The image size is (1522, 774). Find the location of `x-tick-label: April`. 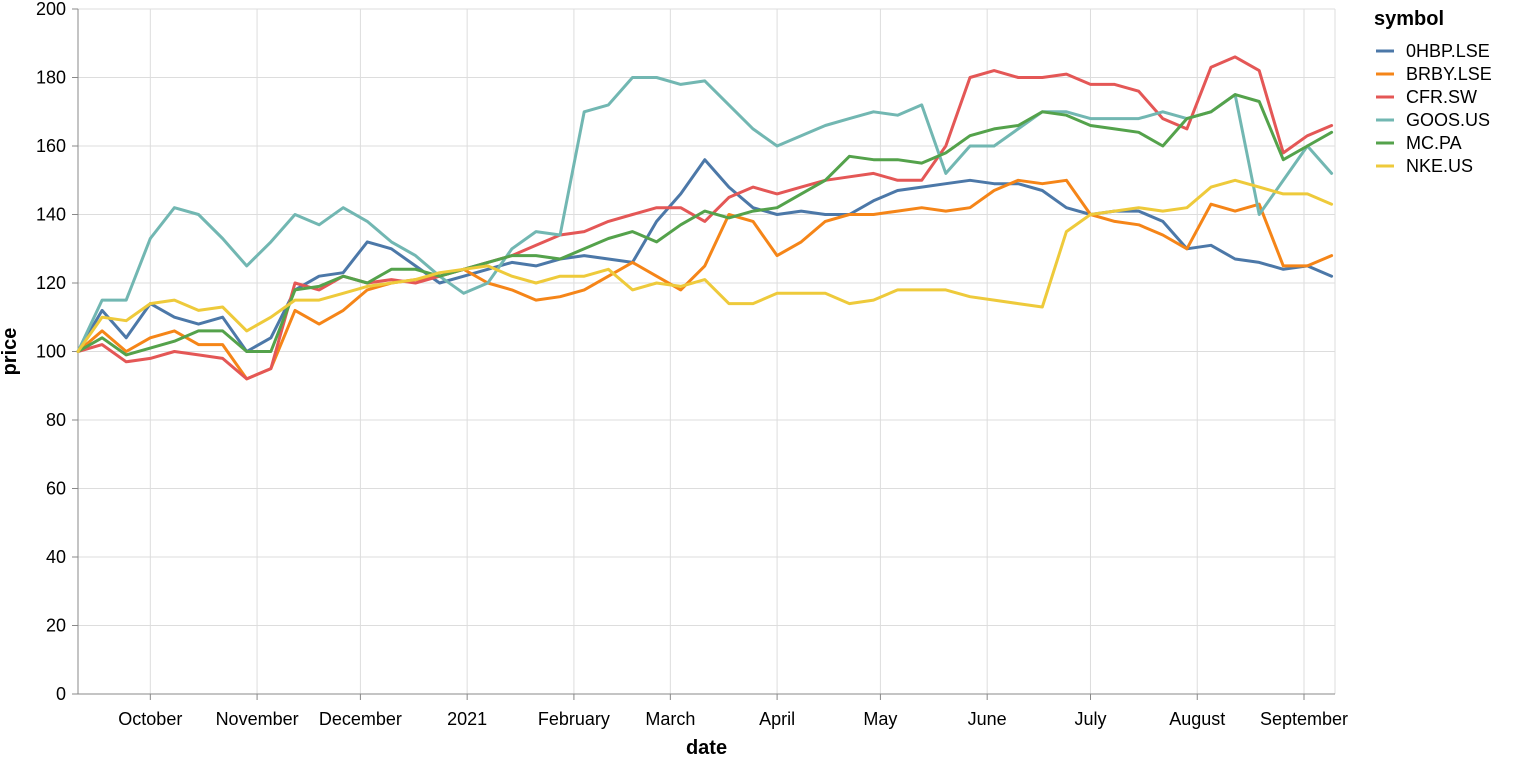

x-tick-label: April is located at coordinates (777, 719).